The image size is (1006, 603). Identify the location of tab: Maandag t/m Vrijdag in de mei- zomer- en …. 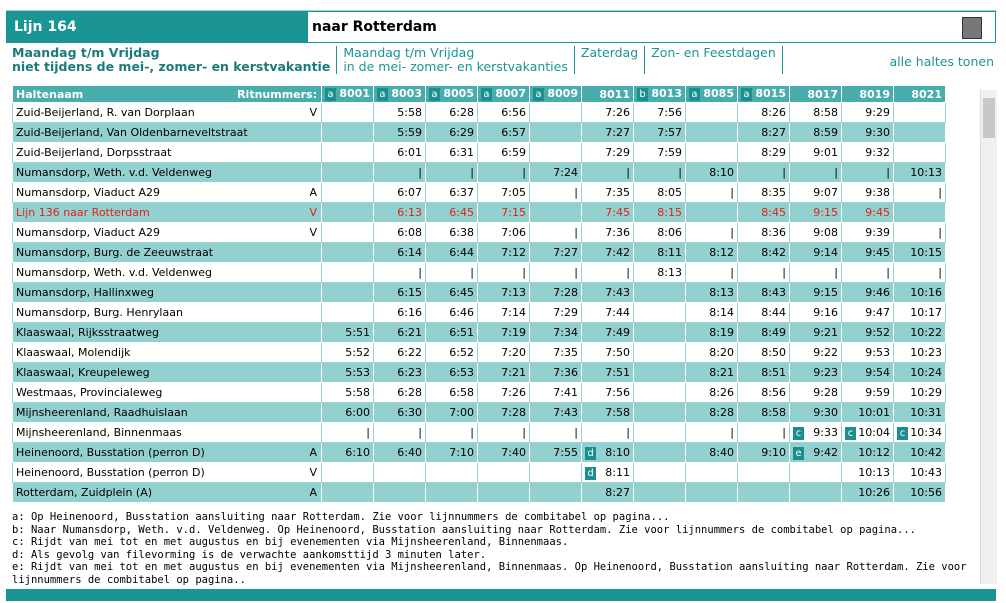
(456, 60).